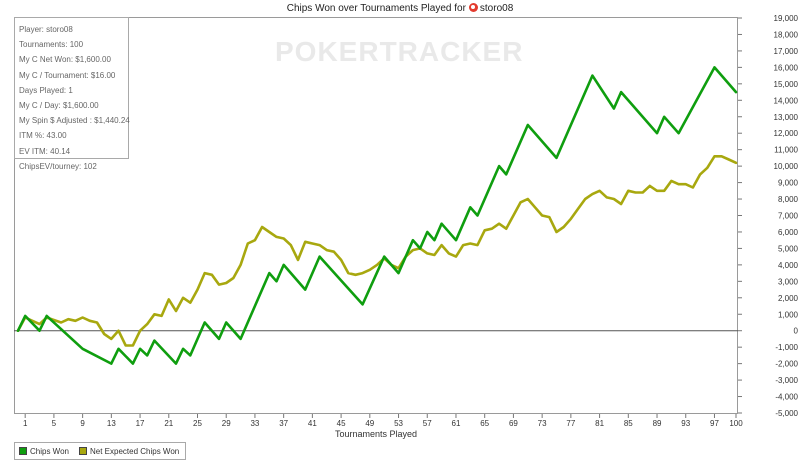  Describe the element at coordinates (788, 248) in the screenshot. I see `y-tick-label: 5,000` at that location.